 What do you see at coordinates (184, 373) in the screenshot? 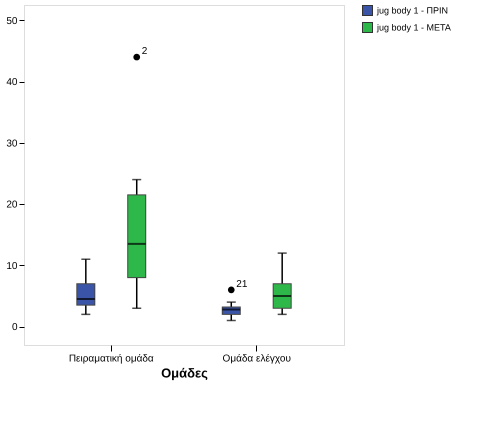
I see `x-axis-title: Ομάδες` at bounding box center [184, 373].